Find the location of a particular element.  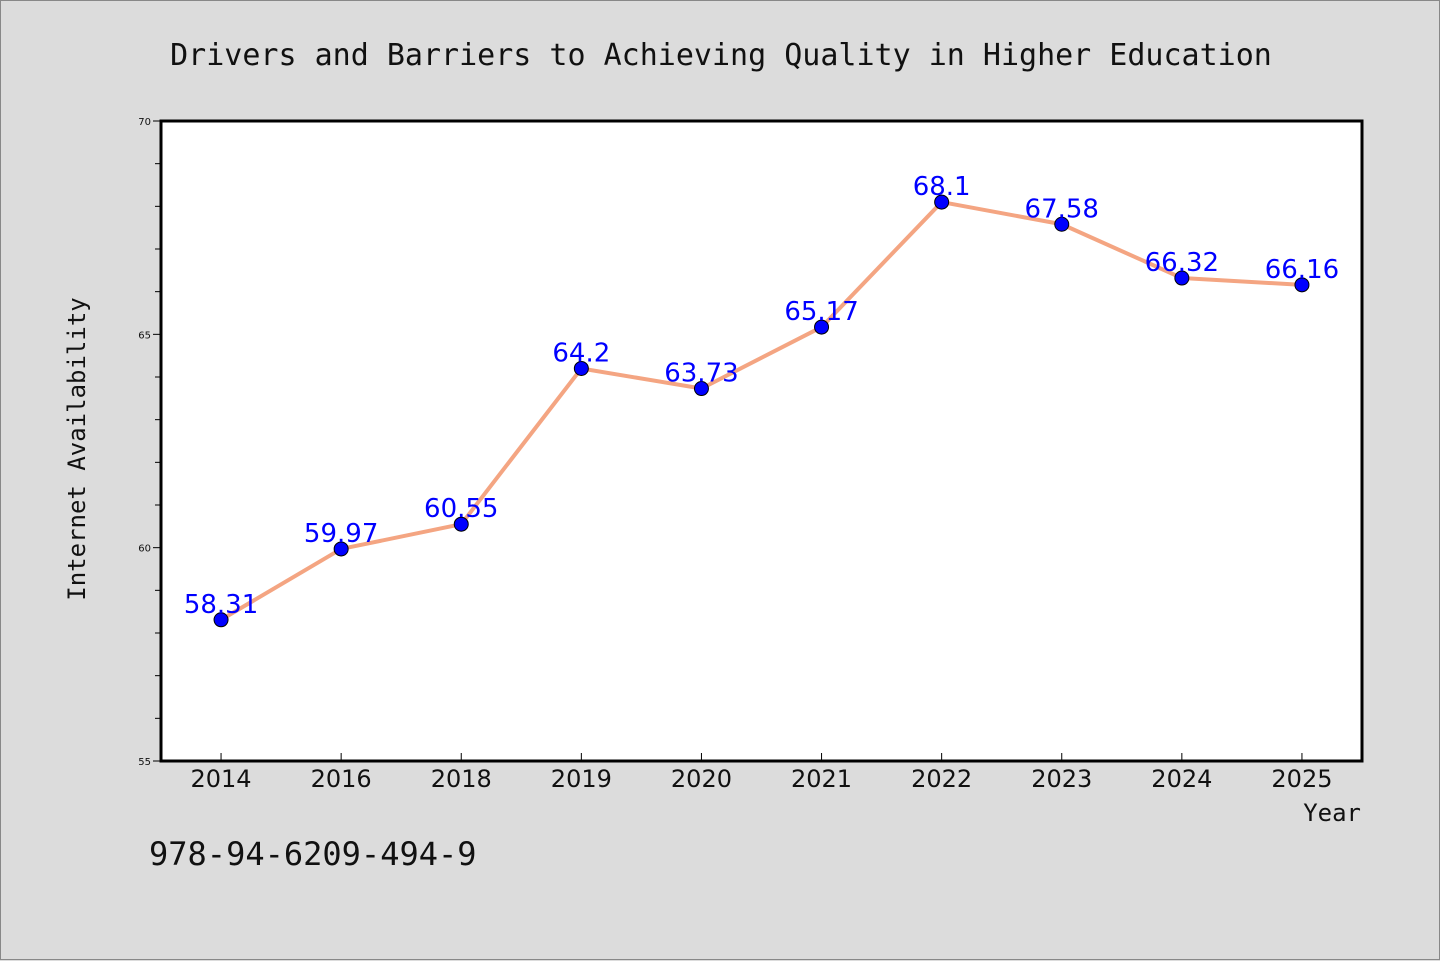

x-tick-label: 2024 is located at coordinates (1181, 779).